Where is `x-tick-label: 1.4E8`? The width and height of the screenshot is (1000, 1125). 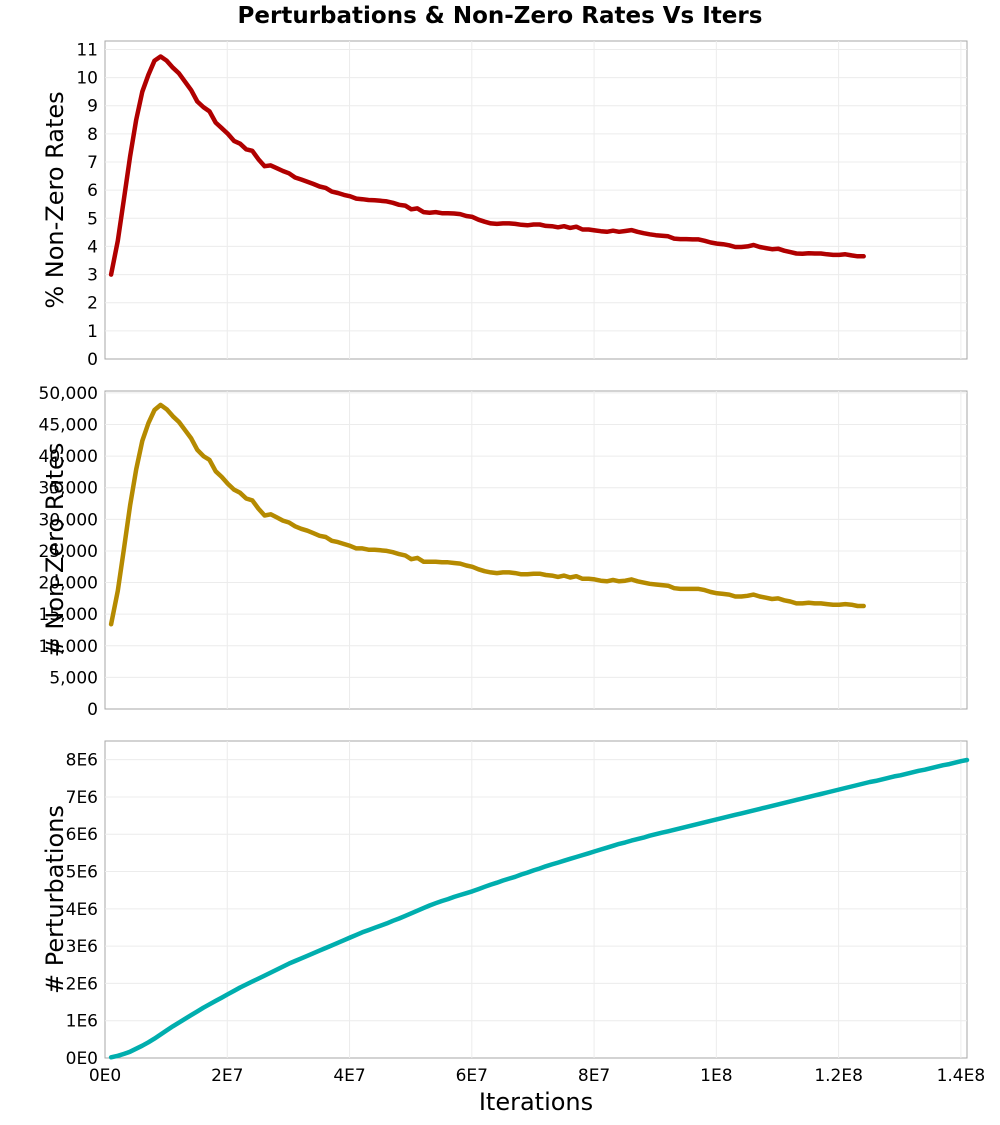
x-tick-label: 1.4E8 is located at coordinates (961, 1076).